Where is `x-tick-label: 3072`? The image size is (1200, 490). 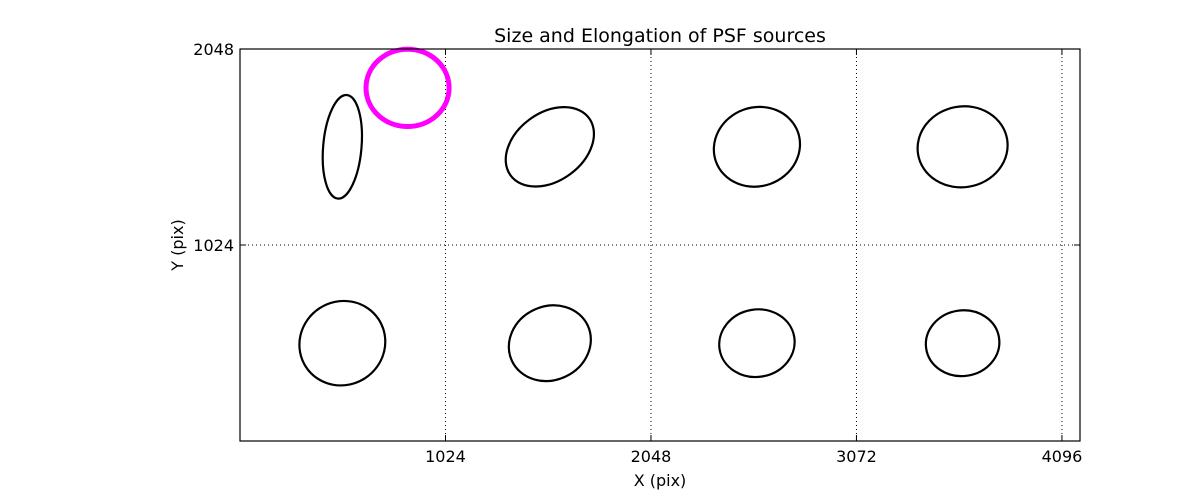
x-tick-label: 3072 is located at coordinates (856, 456).